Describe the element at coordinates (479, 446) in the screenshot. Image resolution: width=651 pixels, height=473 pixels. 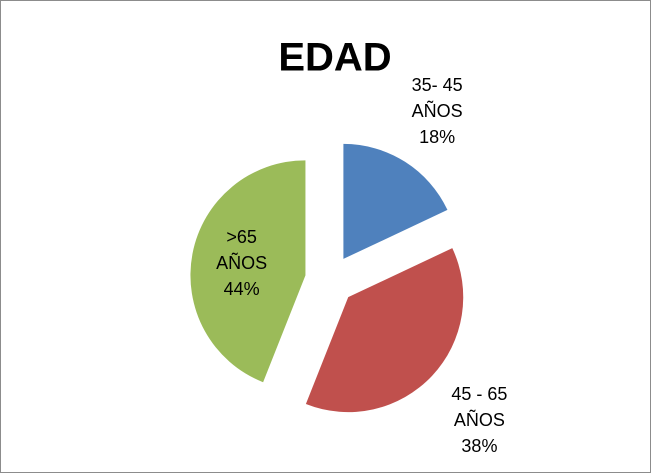
I see `value-label: 38%` at that location.